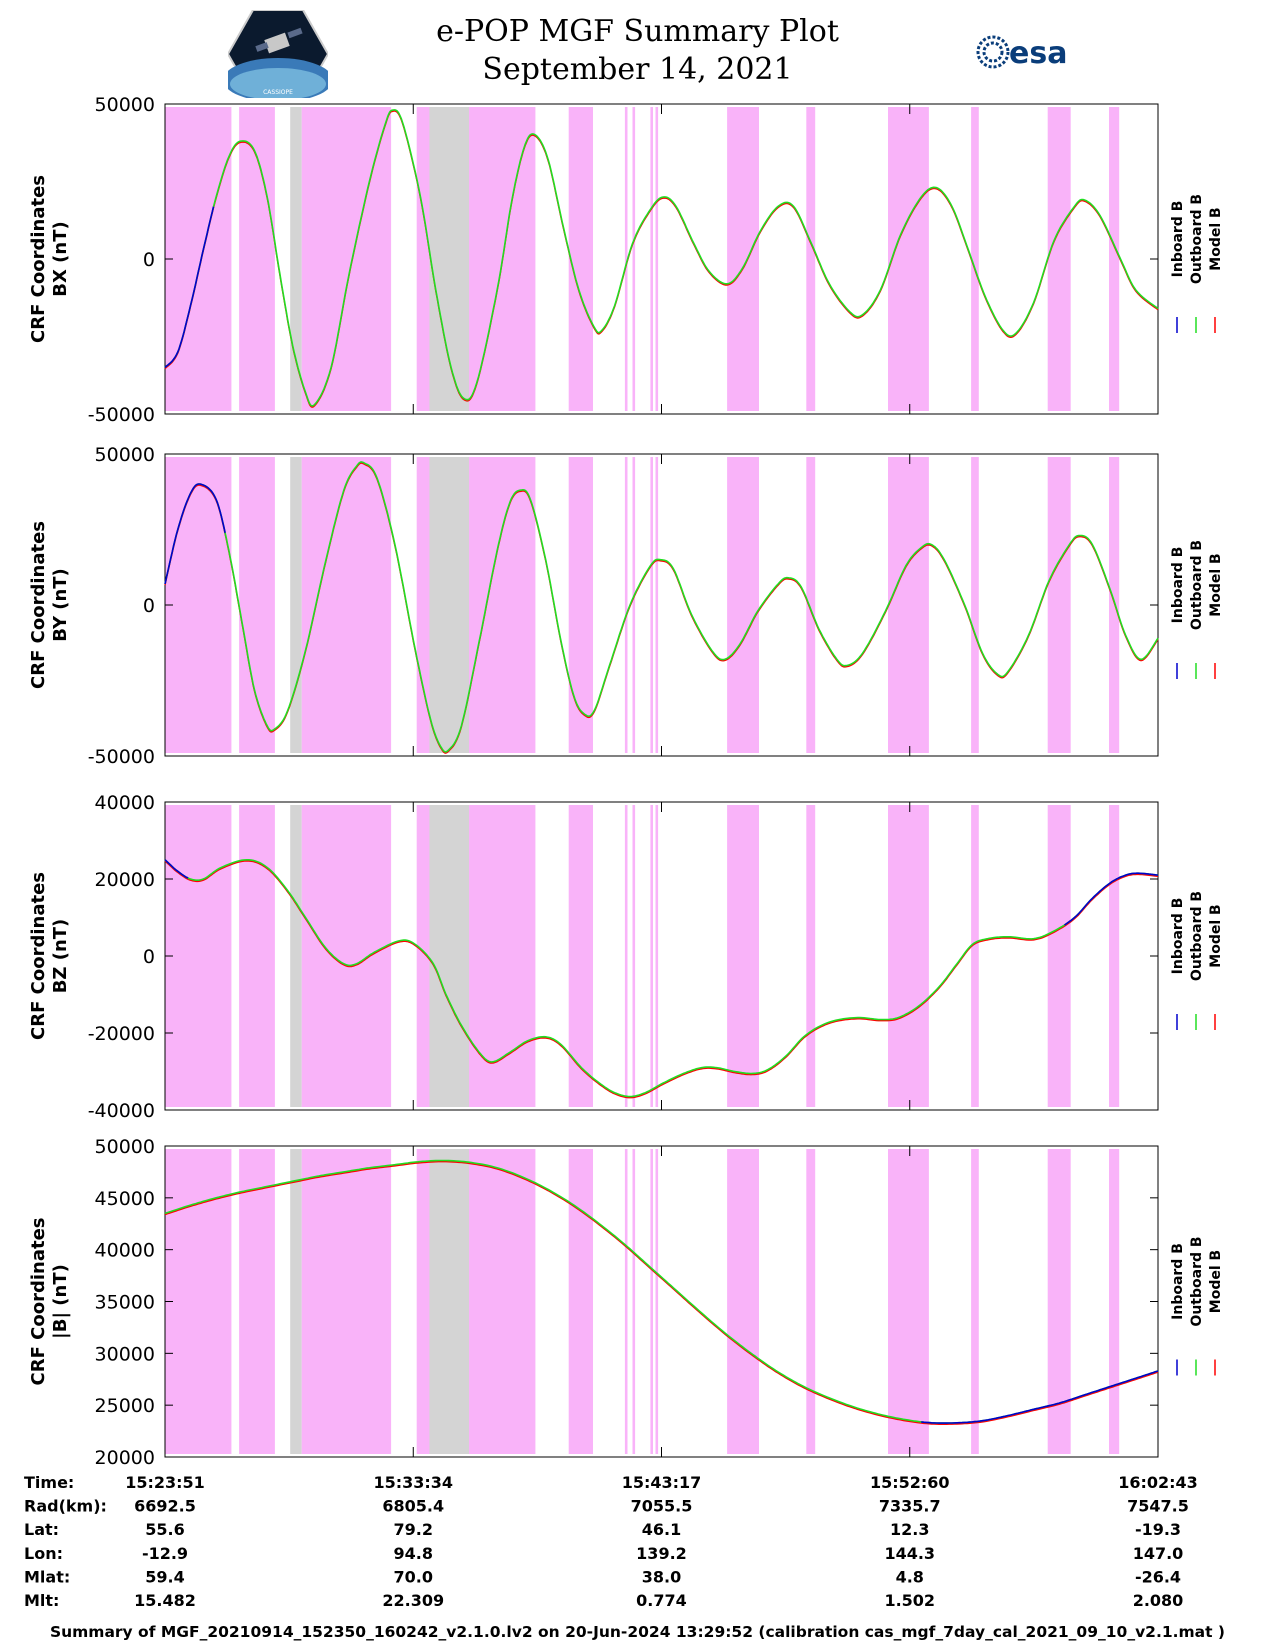 The height and width of the screenshot is (1650, 1275). What do you see at coordinates (662, 1482) in the screenshot?
I see `info-cell: 15:43:17` at bounding box center [662, 1482].